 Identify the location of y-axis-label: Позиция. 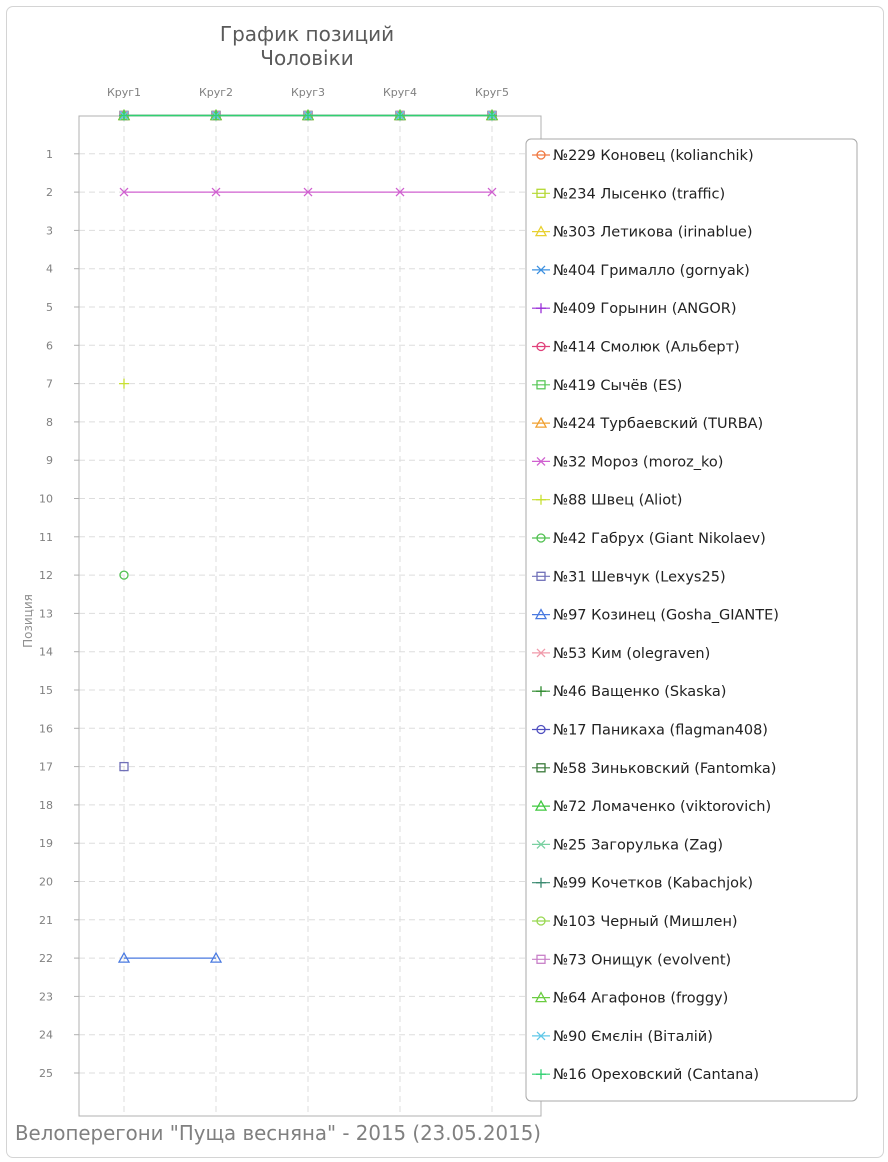
(28, 621).